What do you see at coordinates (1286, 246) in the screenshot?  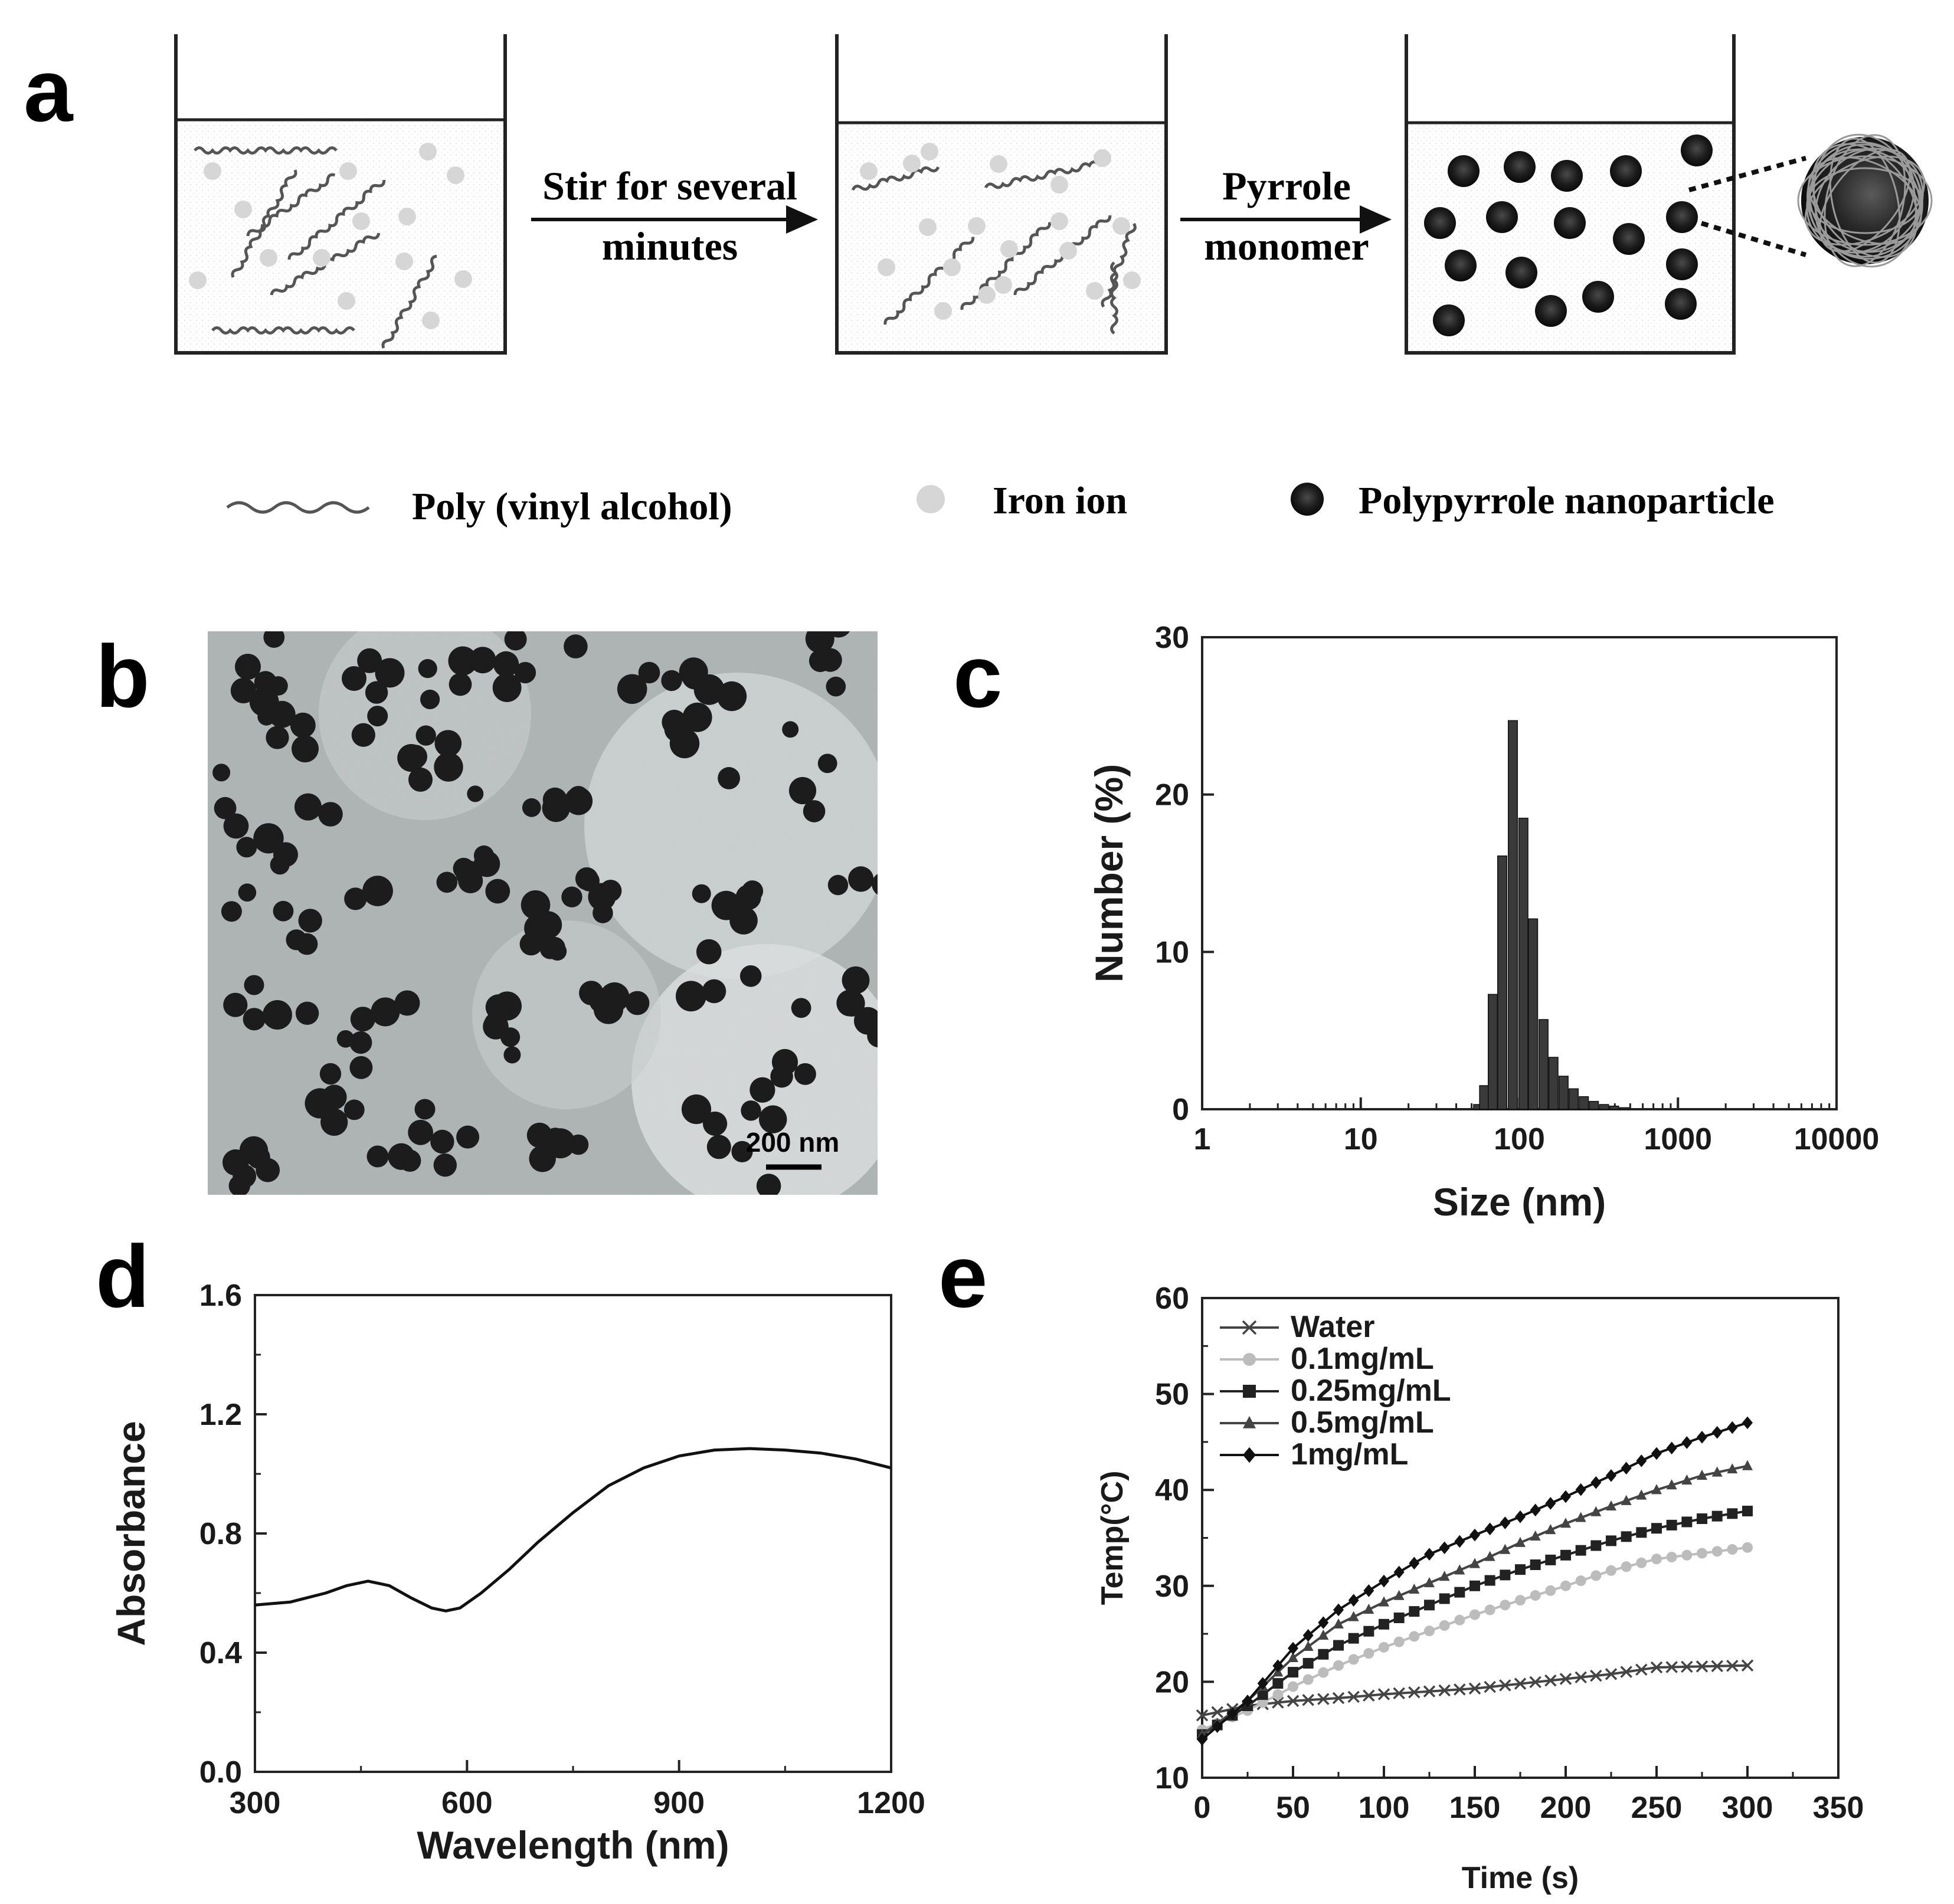 I see `step2-label-line2: monomer` at bounding box center [1286, 246].